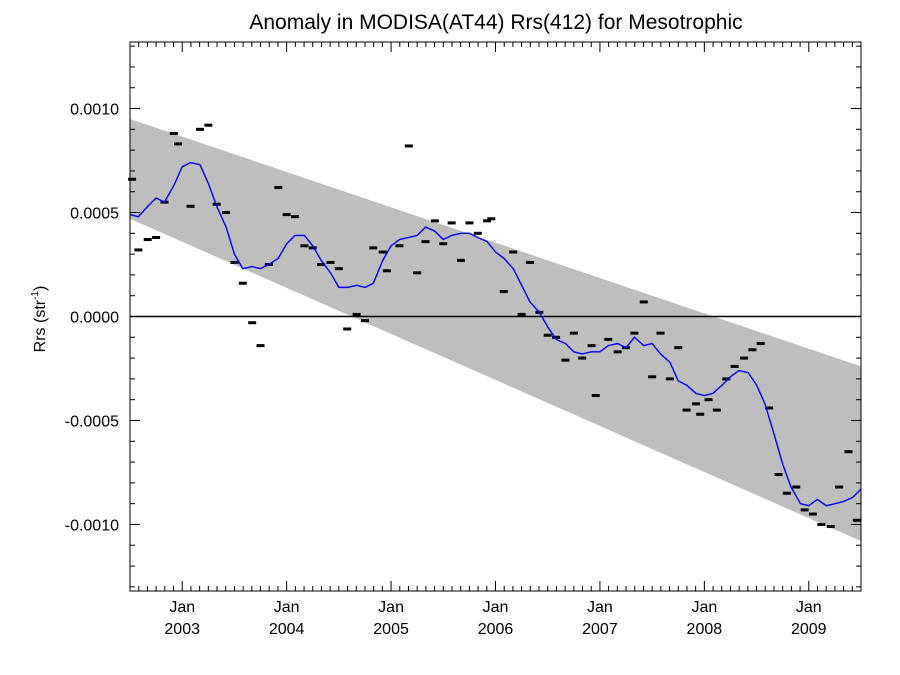  Describe the element at coordinates (705, 629) in the screenshot. I see `x-tick-label-year: 2008` at that location.